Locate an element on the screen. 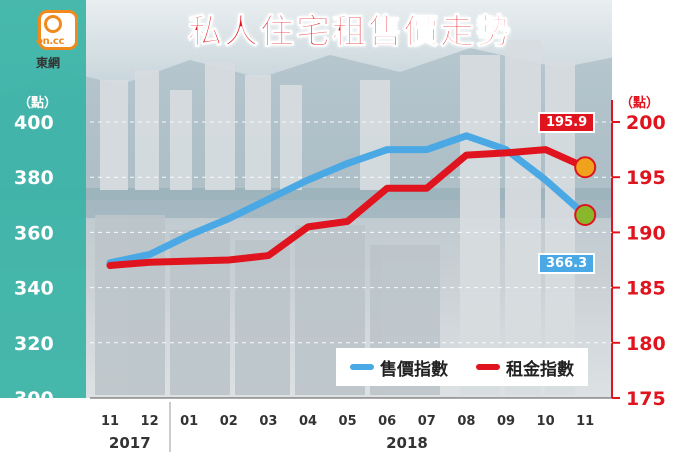  year-label: 2018 is located at coordinates (407, 443).